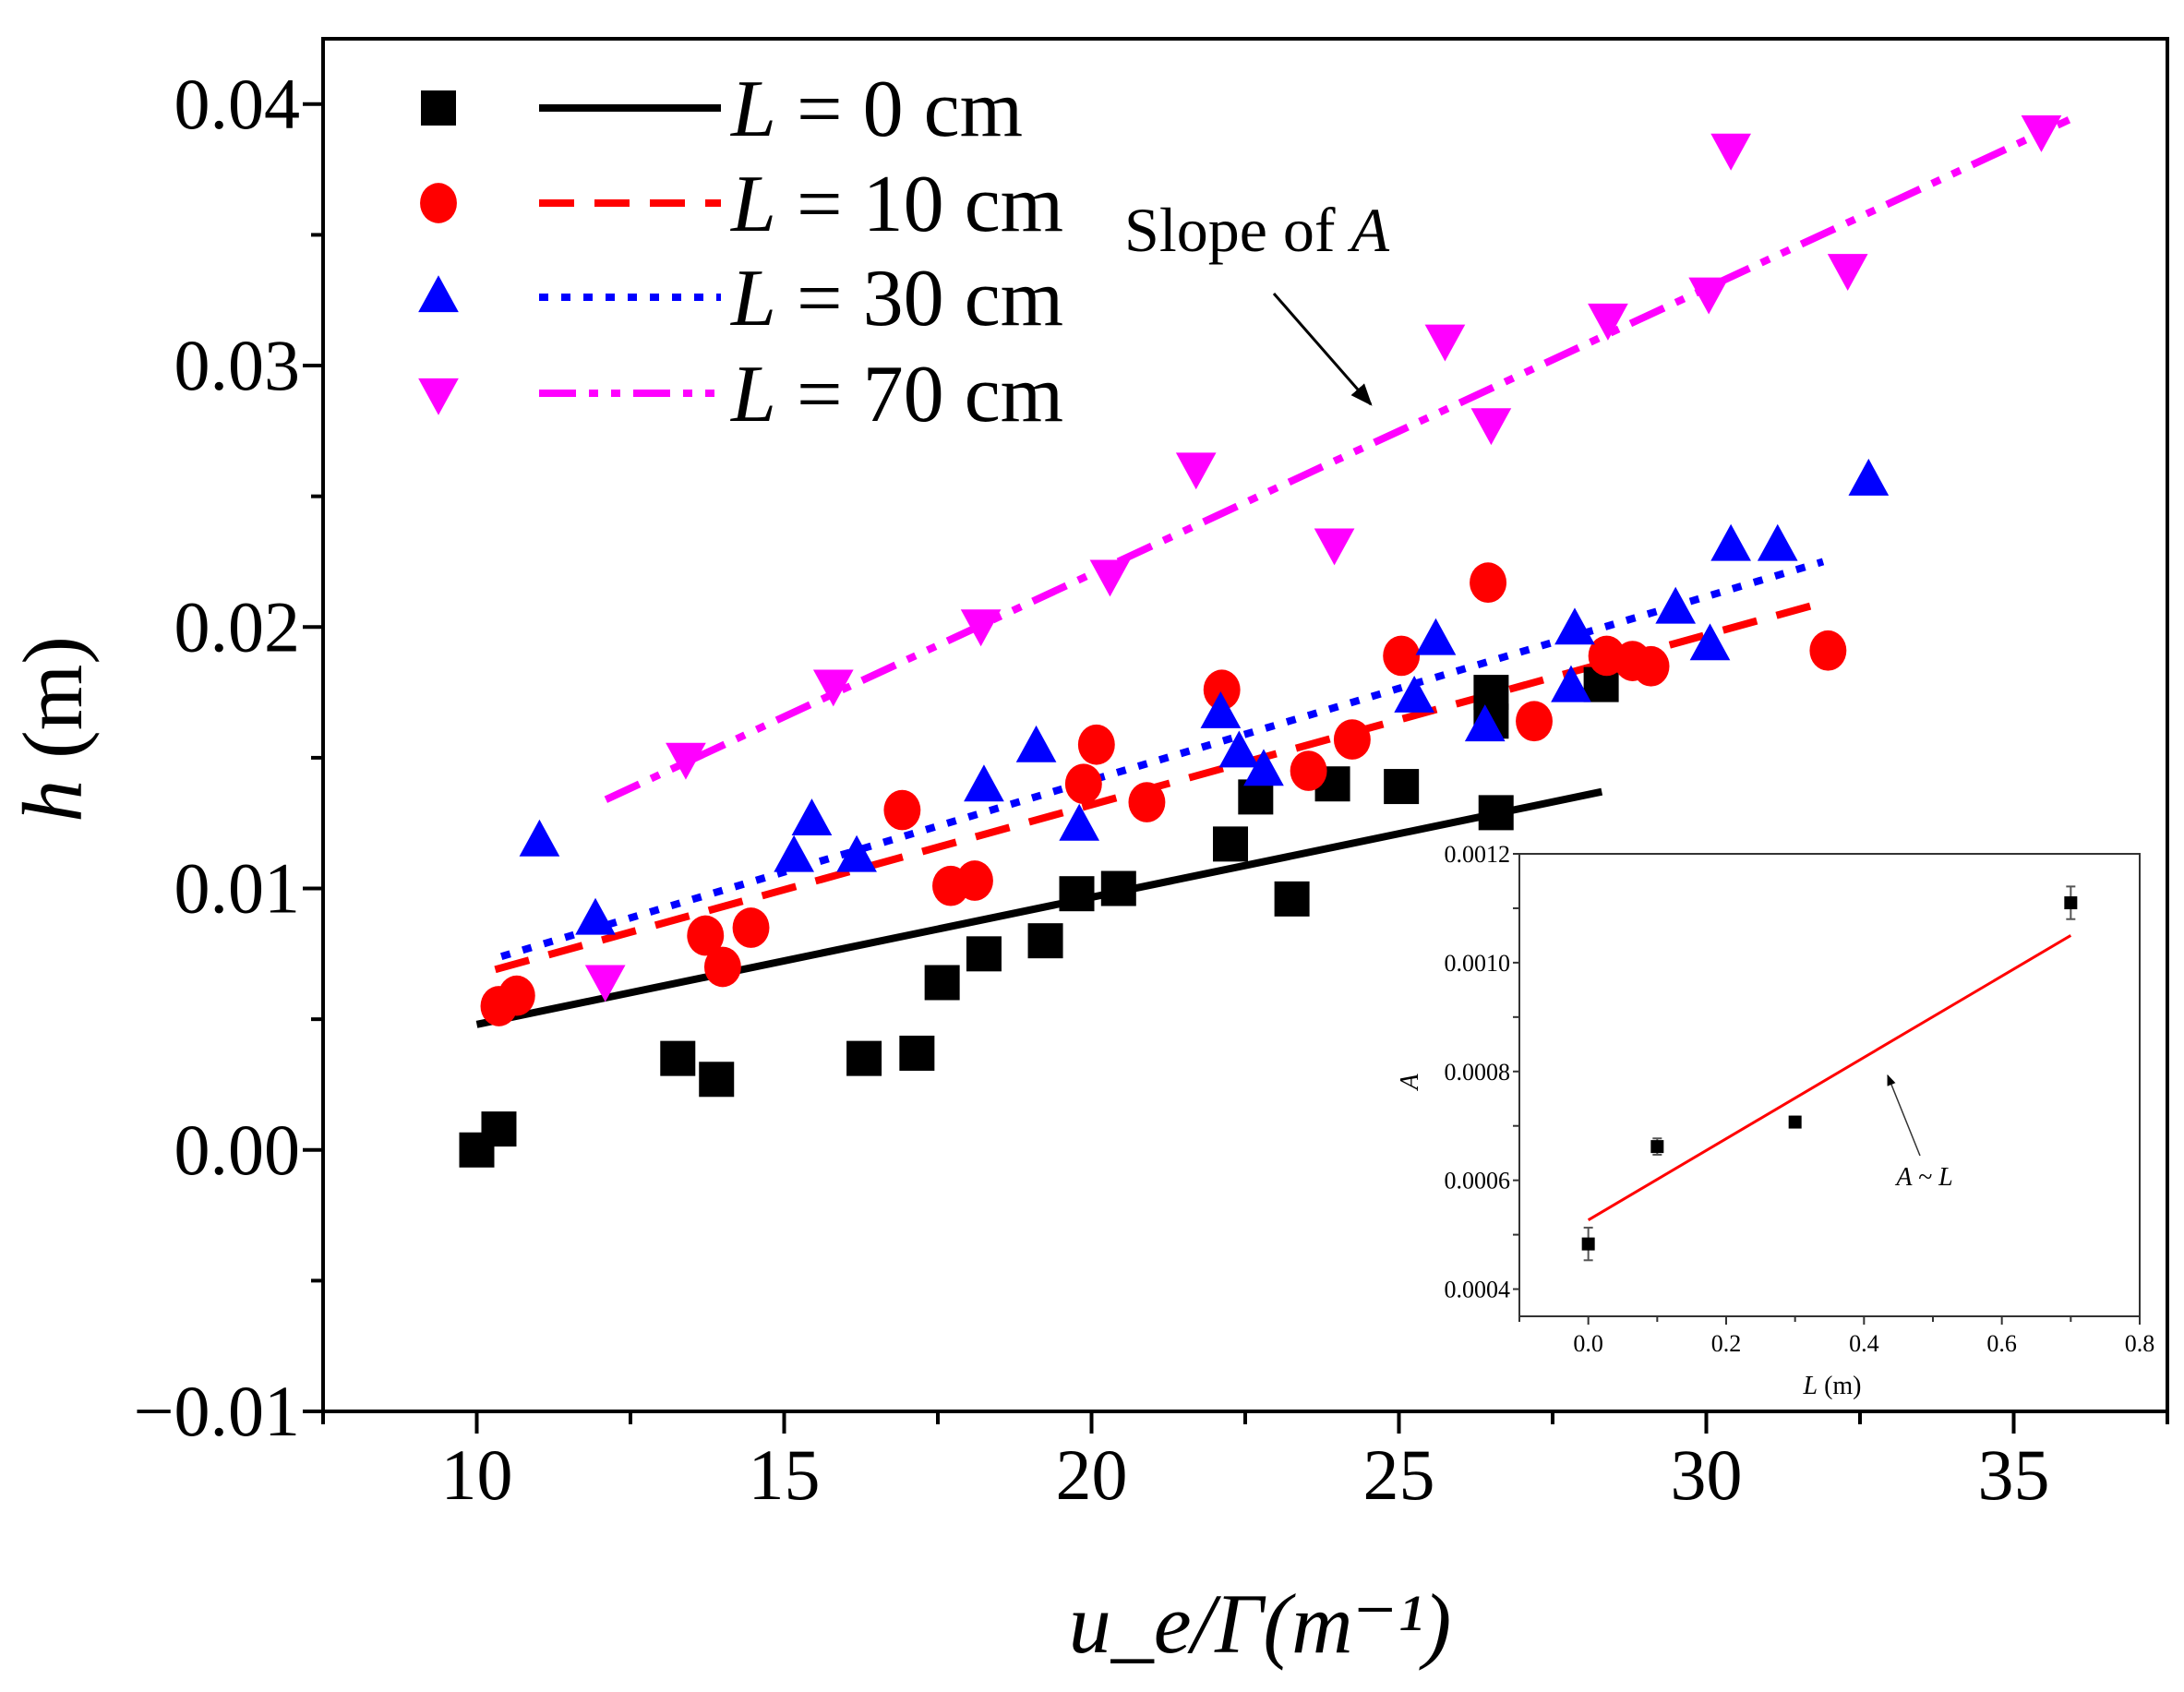 This screenshot has width=2184, height=1692. I want to click on inset-y-tick-label: 0.0012, so click(1478, 854).